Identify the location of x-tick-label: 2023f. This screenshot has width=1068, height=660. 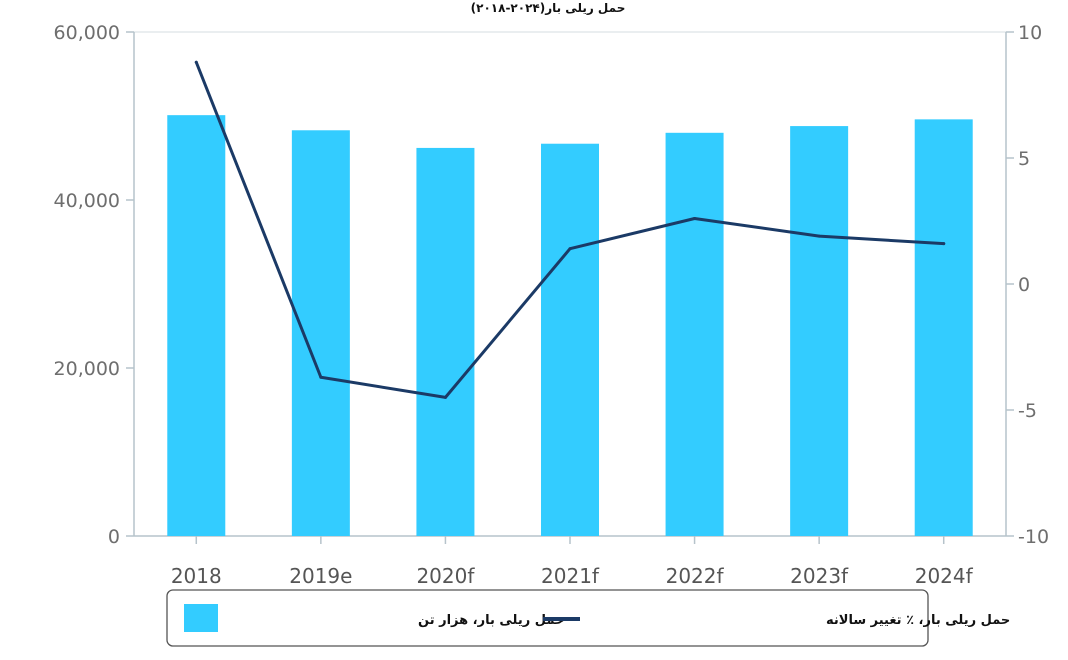
(819, 576).